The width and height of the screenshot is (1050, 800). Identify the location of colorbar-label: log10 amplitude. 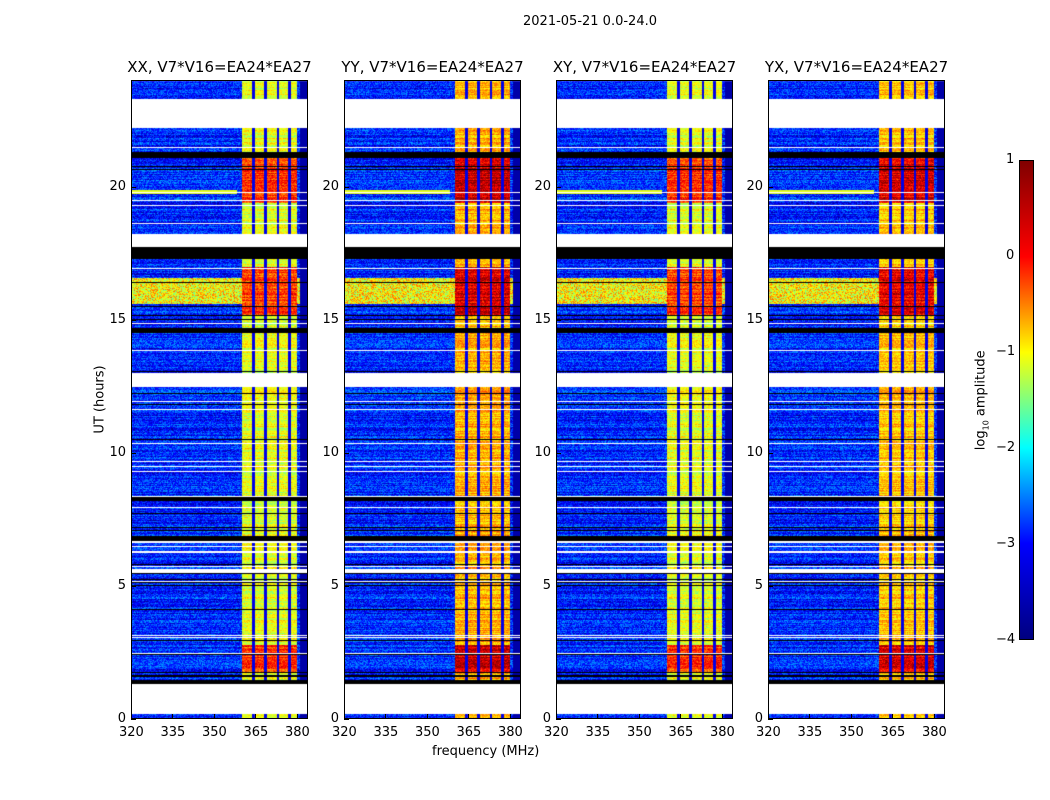
(982, 400).